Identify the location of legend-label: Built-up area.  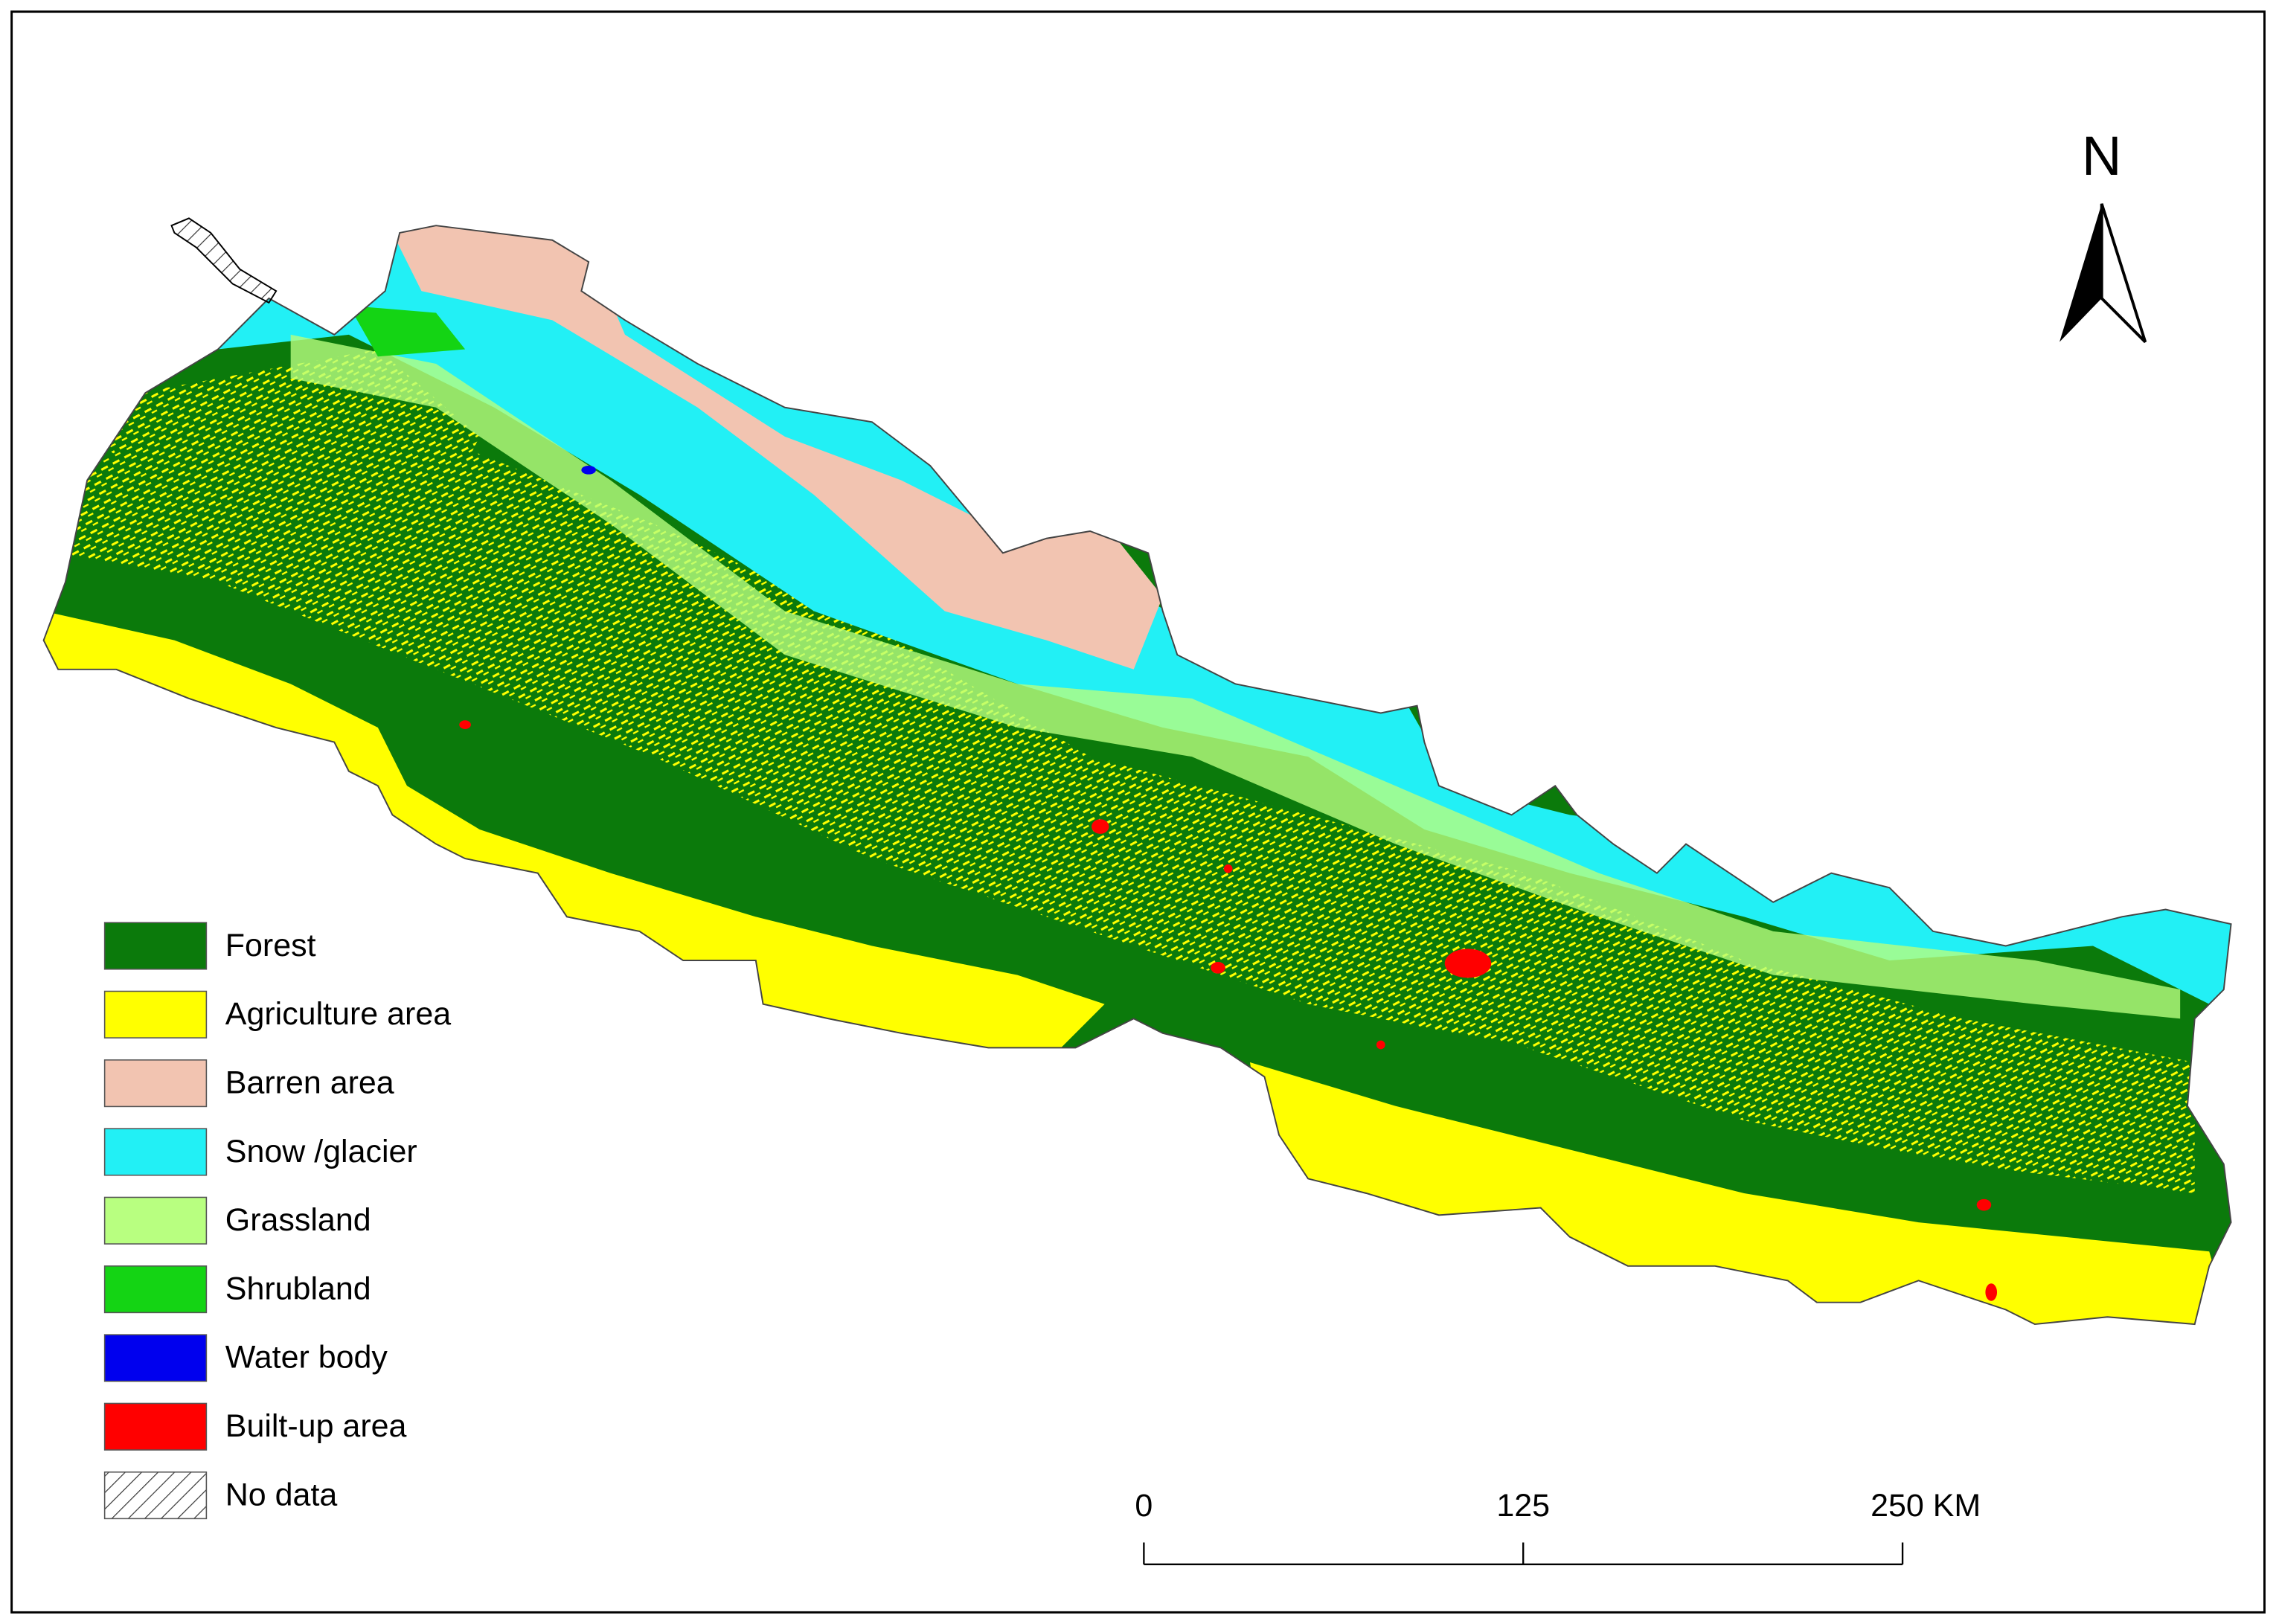
(316, 1426).